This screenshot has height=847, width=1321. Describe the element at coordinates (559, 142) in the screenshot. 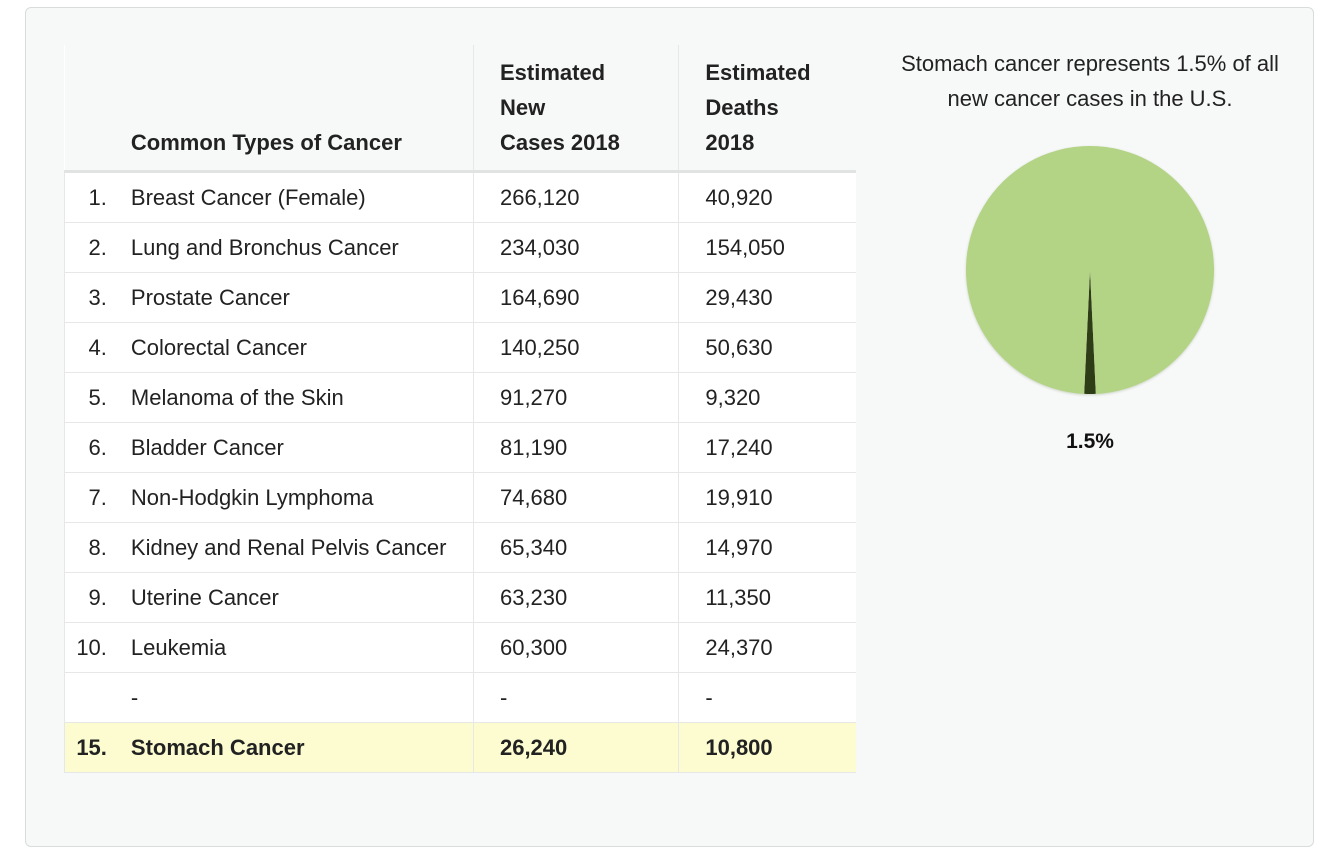

I see `new-cases-header-line: Cases 2018` at that location.